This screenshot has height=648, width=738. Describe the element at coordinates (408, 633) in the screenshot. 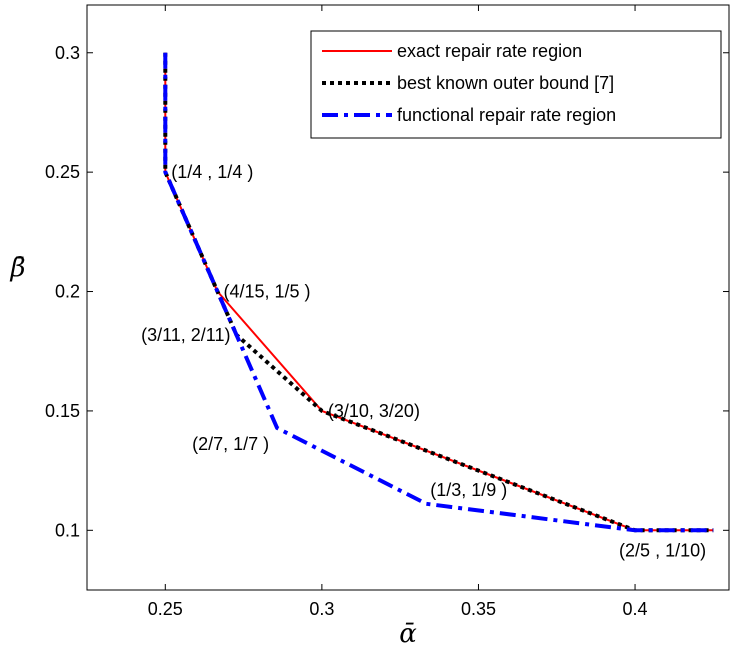

I see `x-axis-label: ᾱ` at that location.